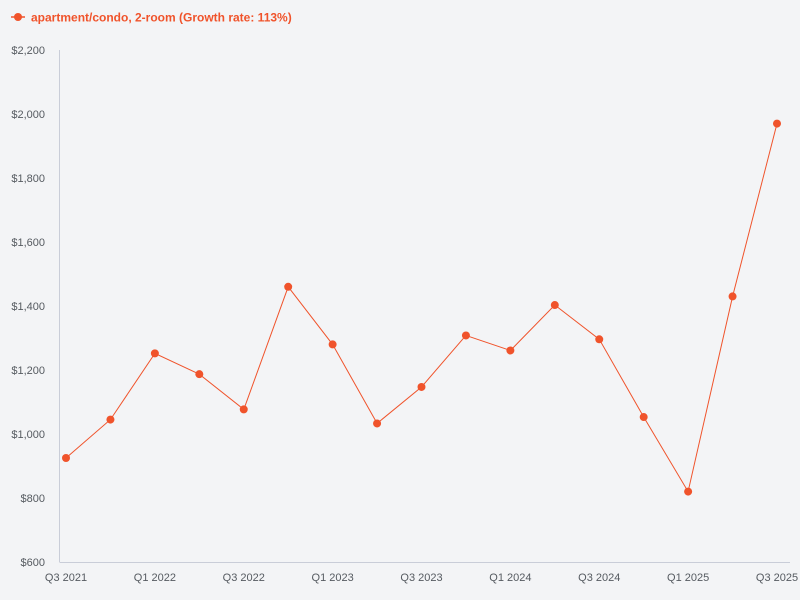 This screenshot has width=800, height=600. Describe the element at coordinates (244, 578) in the screenshot. I see `x-tick-label: Q3 2022` at that location.